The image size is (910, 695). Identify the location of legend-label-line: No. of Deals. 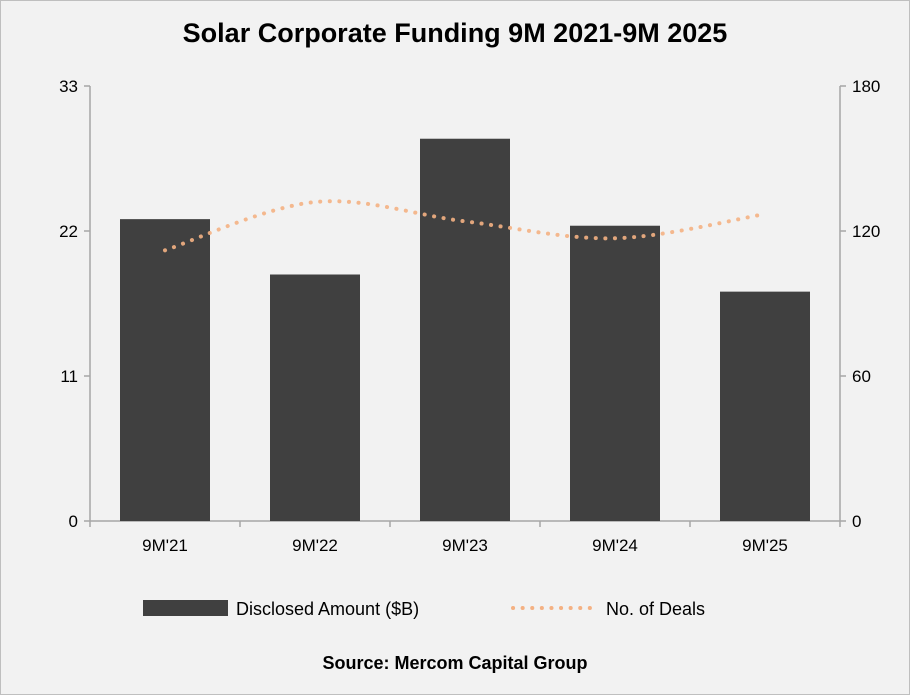
(655, 609).